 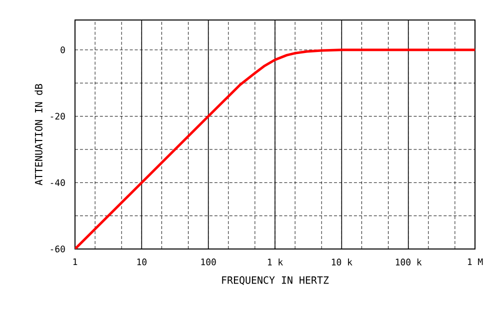 What do you see at coordinates (57, 116) in the screenshot?
I see `y-tick-label: -20` at bounding box center [57, 116].